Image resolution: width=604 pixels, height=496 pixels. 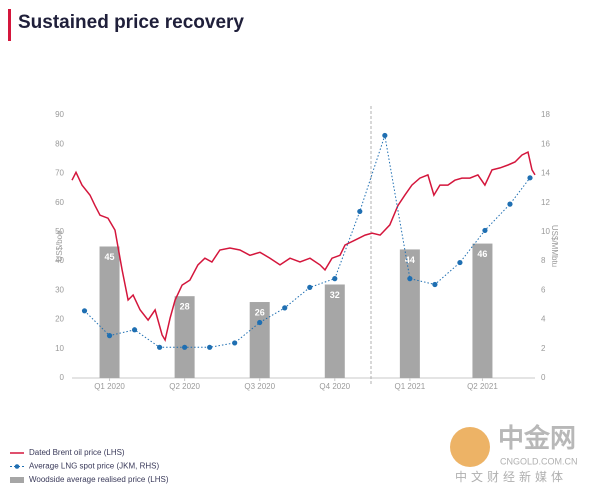 I want to click on x-tick-label: Q1 2020, so click(x=109, y=386).